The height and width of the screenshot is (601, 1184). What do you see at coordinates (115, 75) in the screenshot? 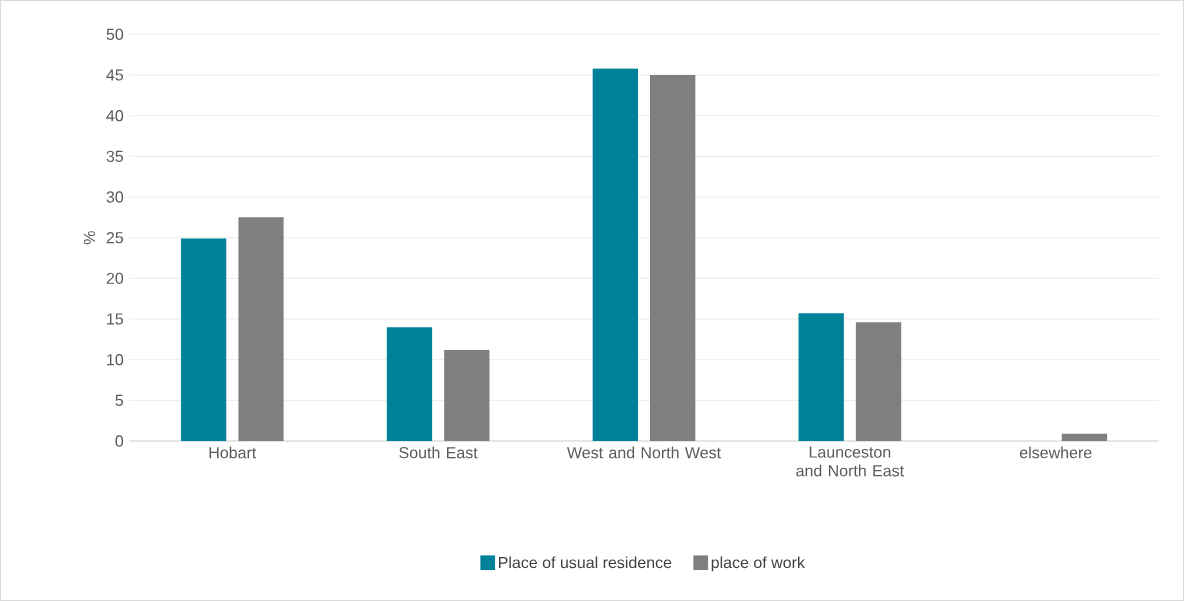
I see `y-tick-label: 45` at bounding box center [115, 75].